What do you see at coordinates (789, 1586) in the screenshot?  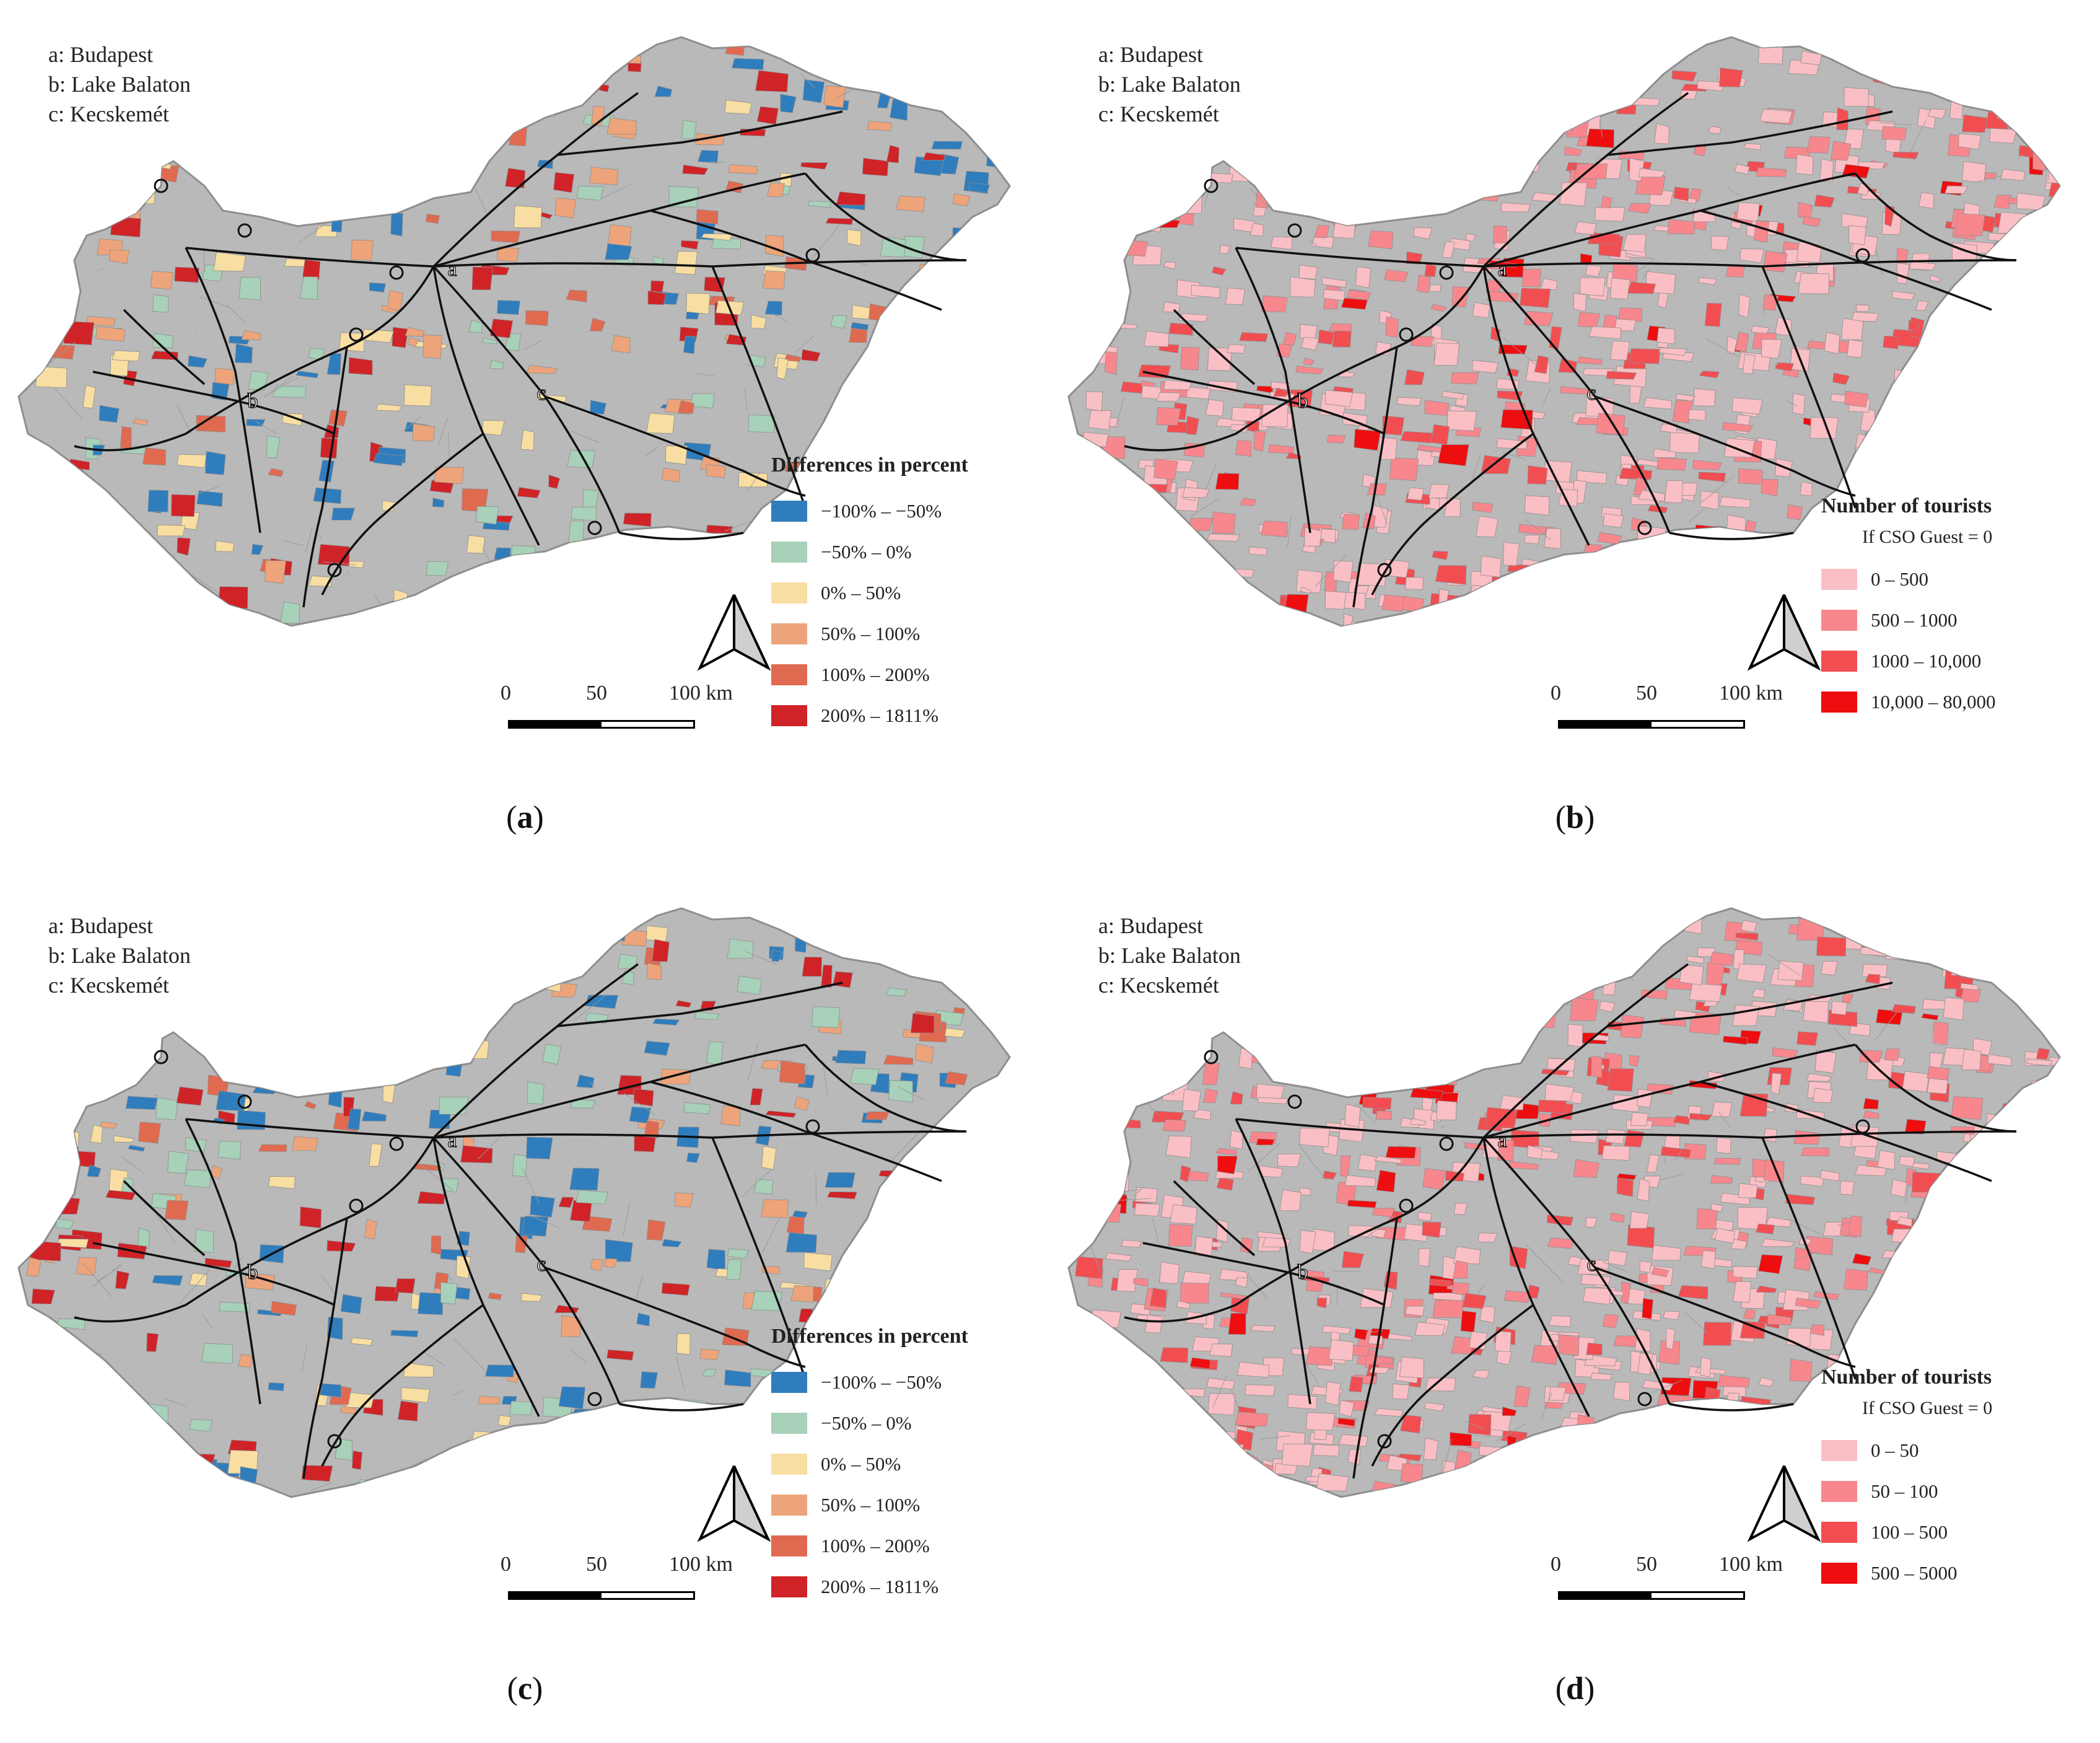 I see `legend-swatch` at bounding box center [789, 1586].